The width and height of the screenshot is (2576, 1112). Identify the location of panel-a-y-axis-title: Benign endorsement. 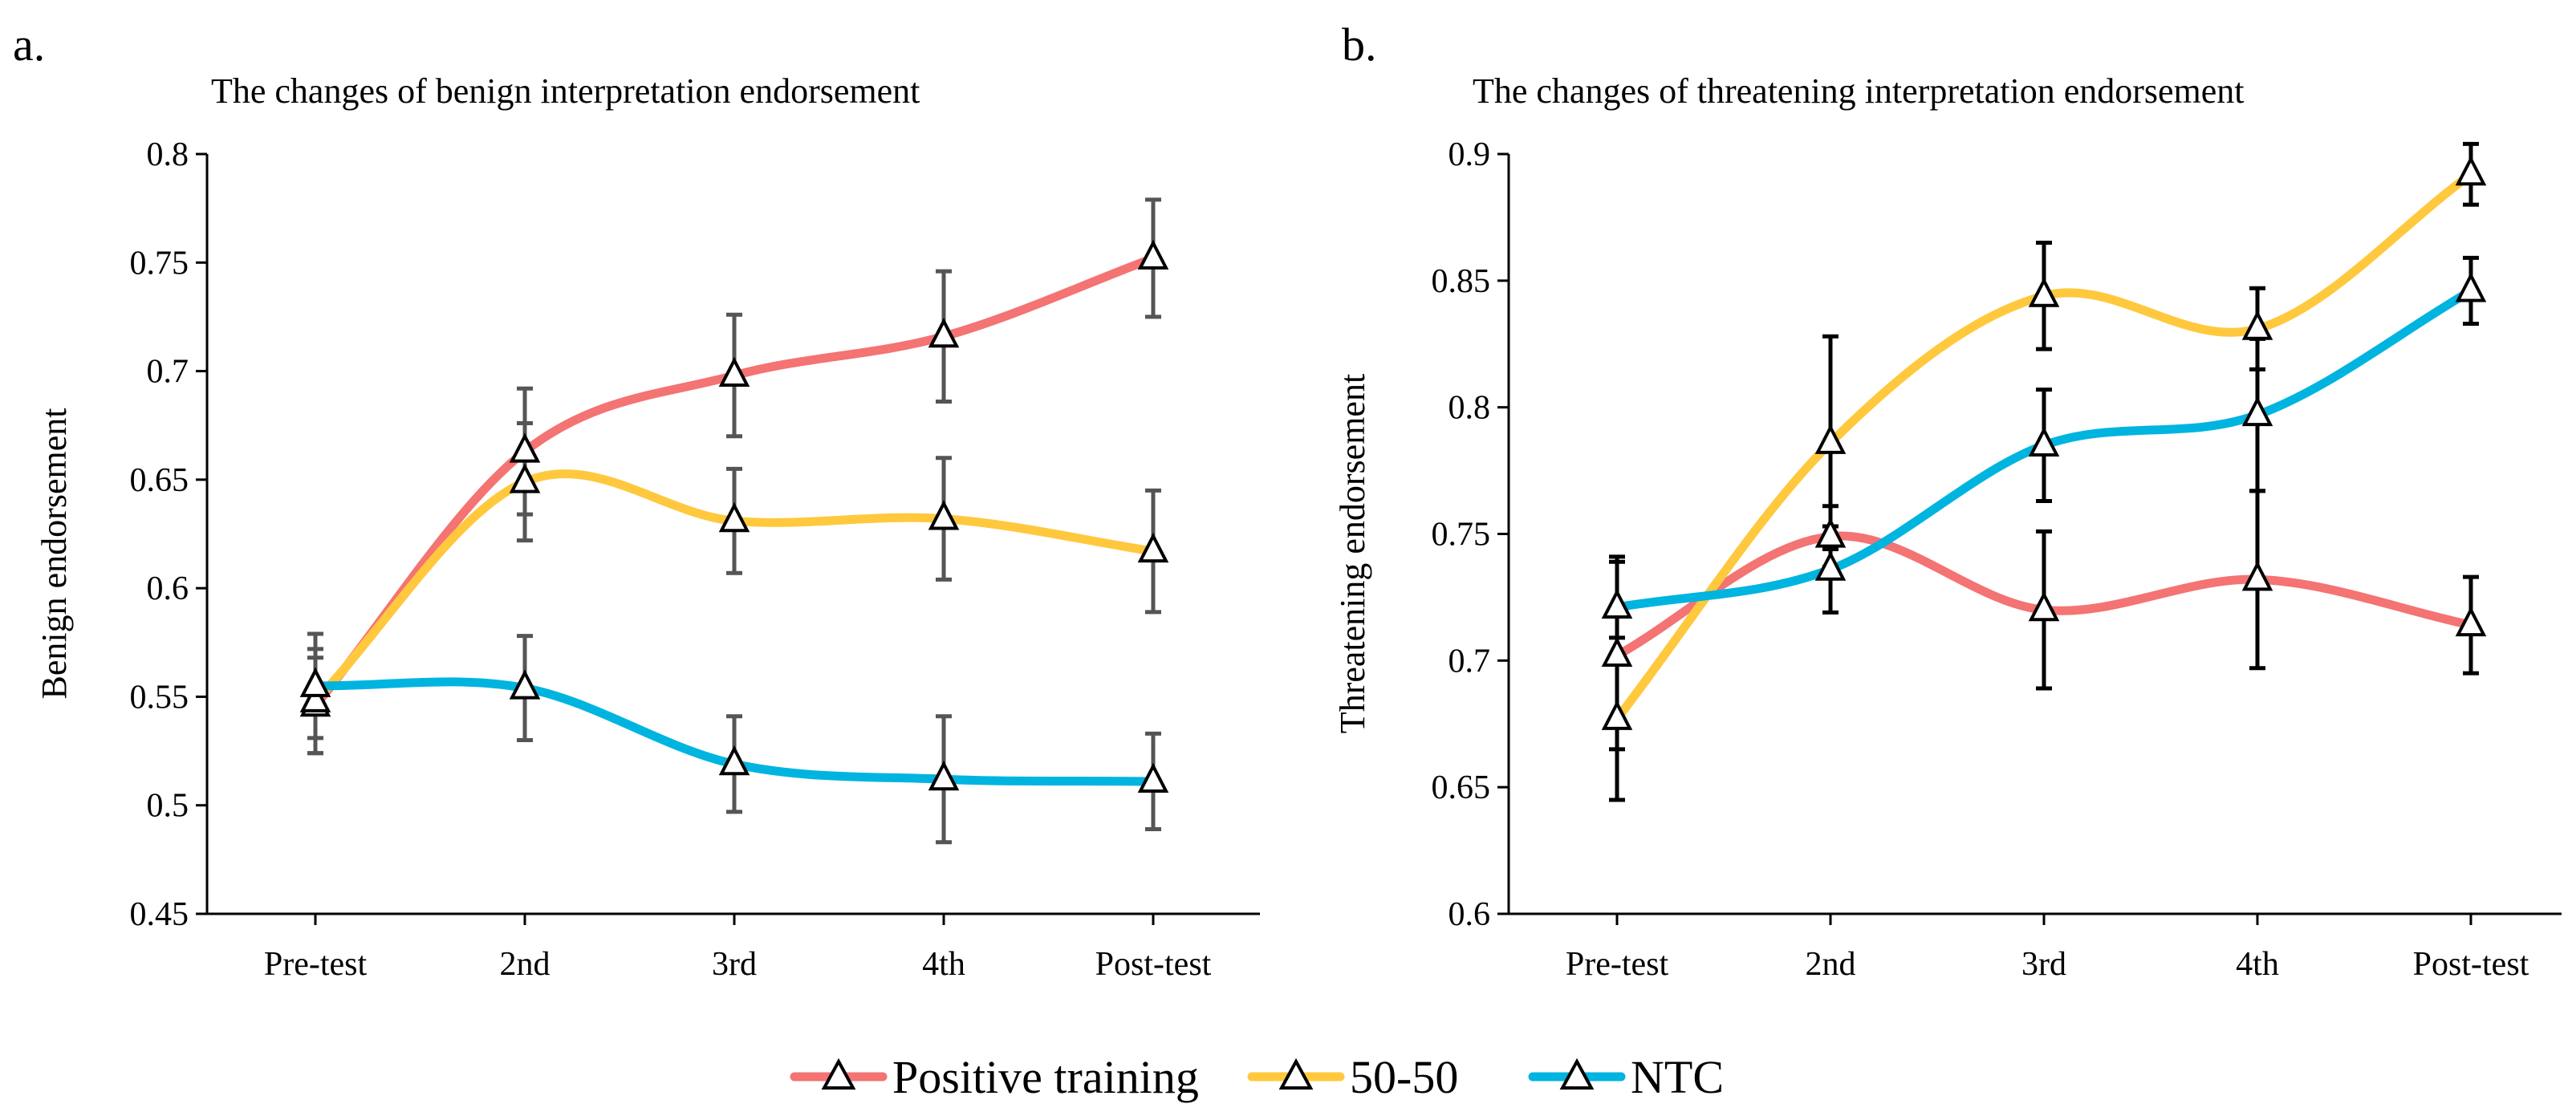
(54, 554).